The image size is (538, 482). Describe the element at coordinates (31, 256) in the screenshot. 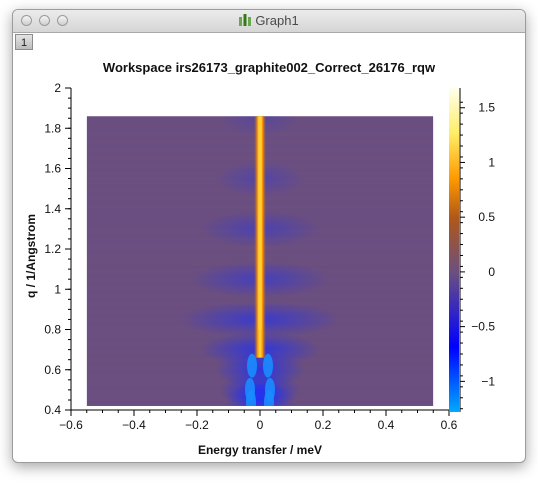

I see `y-axis-label: q / 1/Angstrom` at that location.